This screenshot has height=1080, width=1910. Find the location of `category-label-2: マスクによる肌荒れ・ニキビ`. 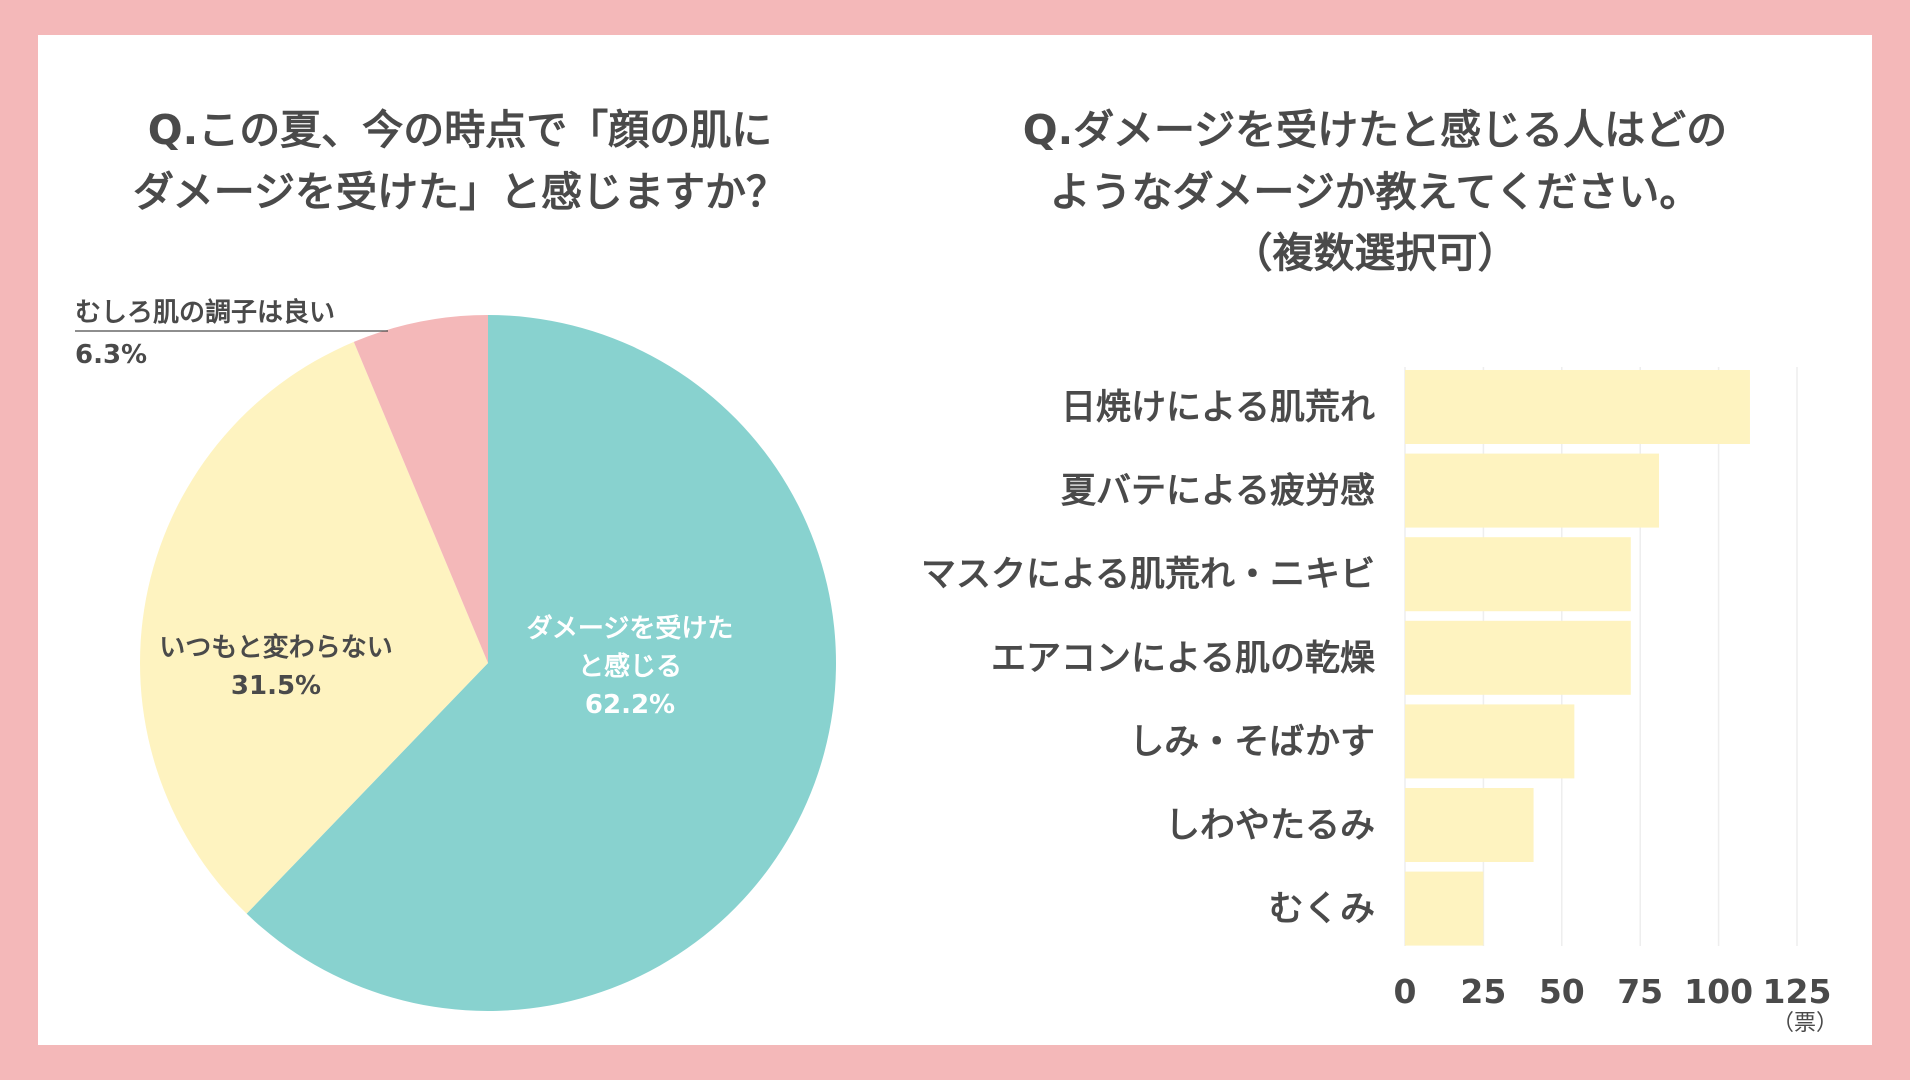

category-label-2: マスクによる肌荒れ・ニキビ is located at coordinates (1148, 575).